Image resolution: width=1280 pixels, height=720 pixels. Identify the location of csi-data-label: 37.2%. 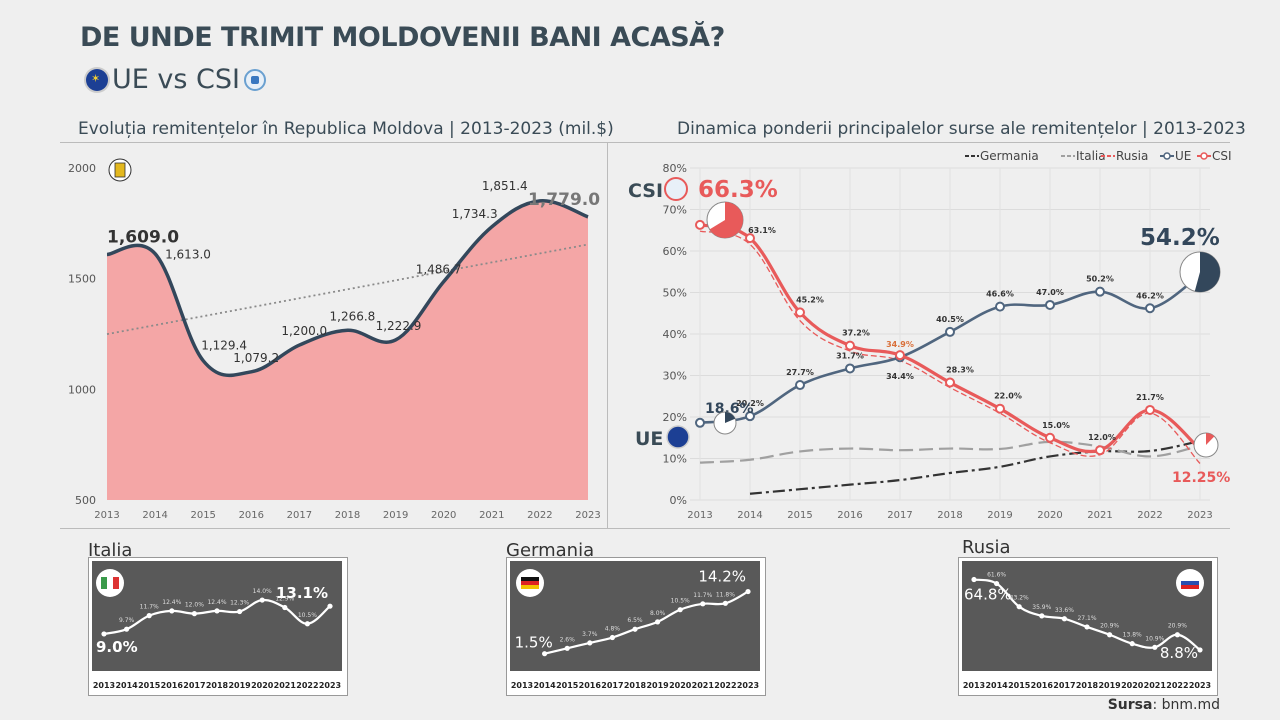
(856, 333).